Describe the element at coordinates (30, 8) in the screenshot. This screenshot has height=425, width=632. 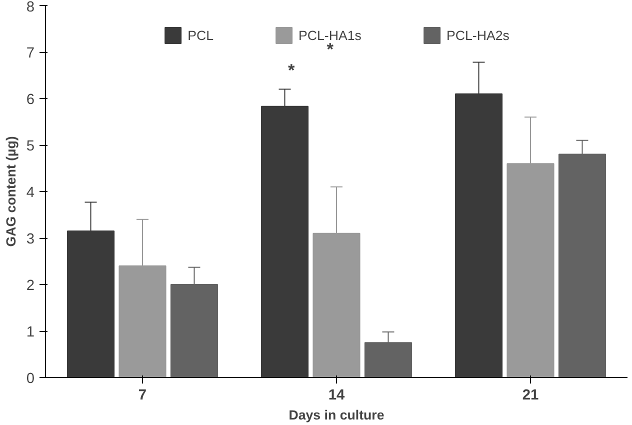
I see `y-tick-label: 8` at that location.